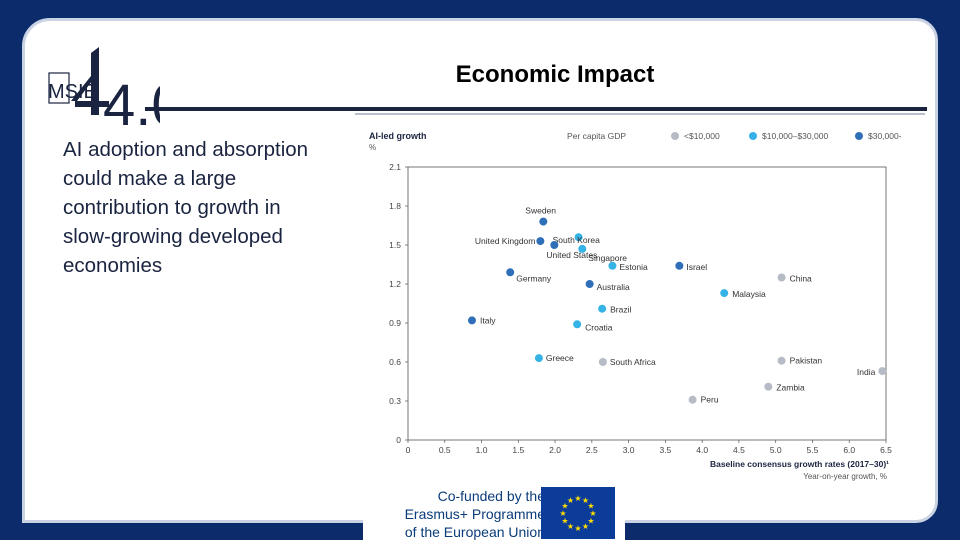 This screenshot has height=540, width=960. I want to click on point-label: Croatia, so click(599, 327).